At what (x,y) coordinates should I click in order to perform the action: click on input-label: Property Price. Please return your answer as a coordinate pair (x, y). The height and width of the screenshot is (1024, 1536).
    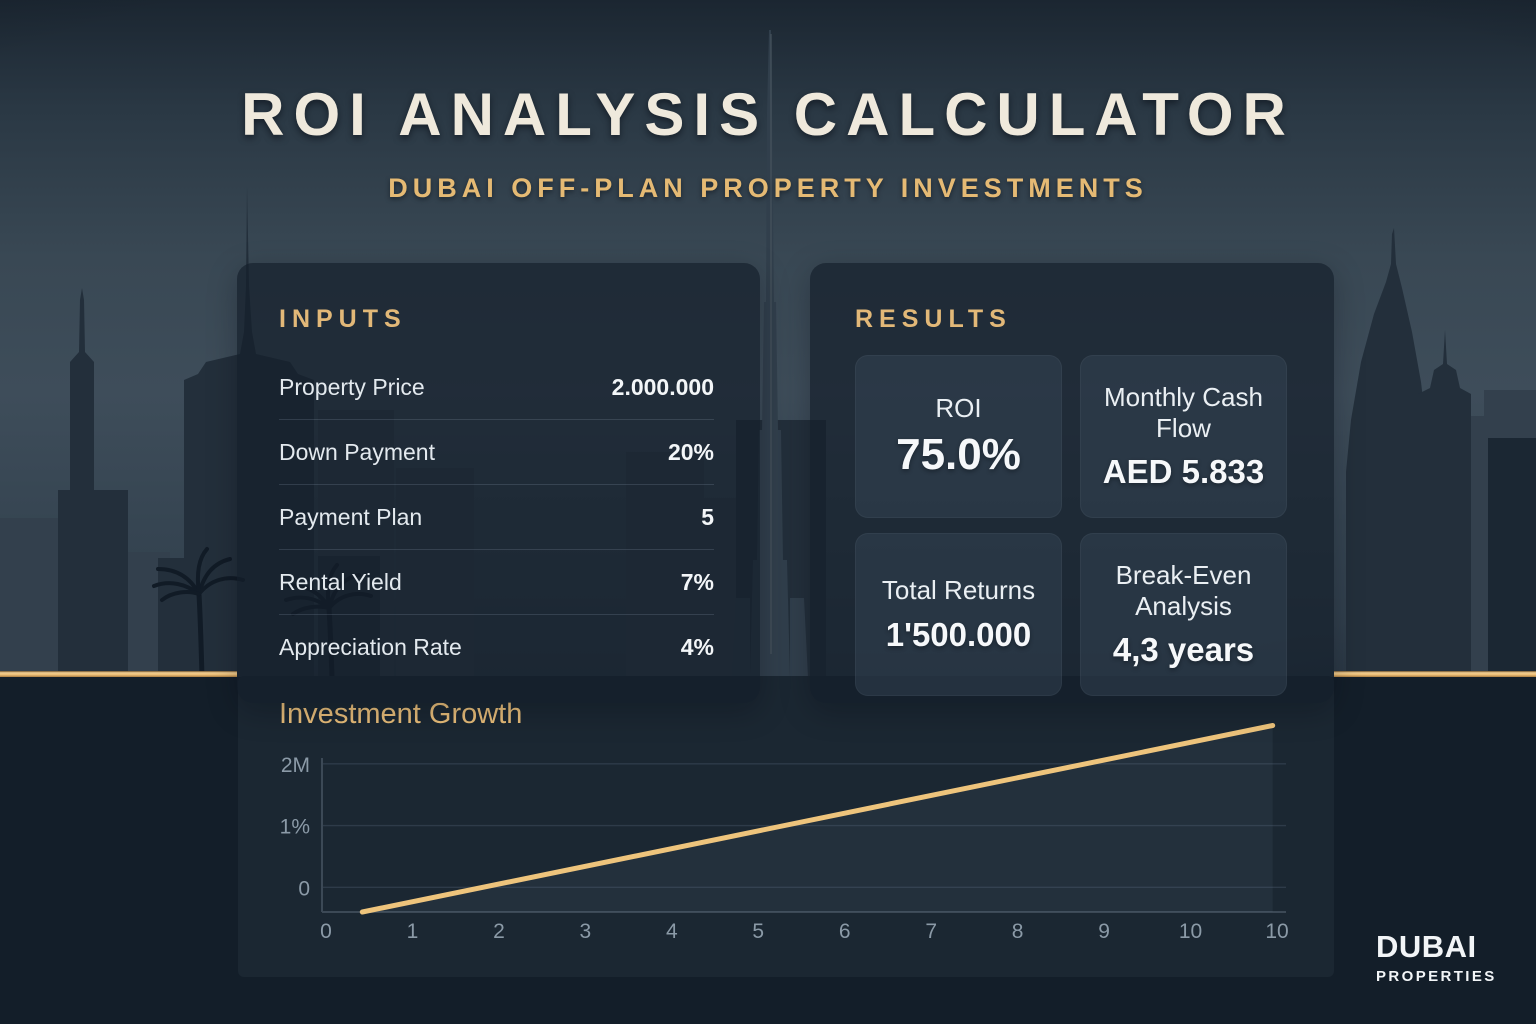
    Looking at the image, I should click on (352, 386).